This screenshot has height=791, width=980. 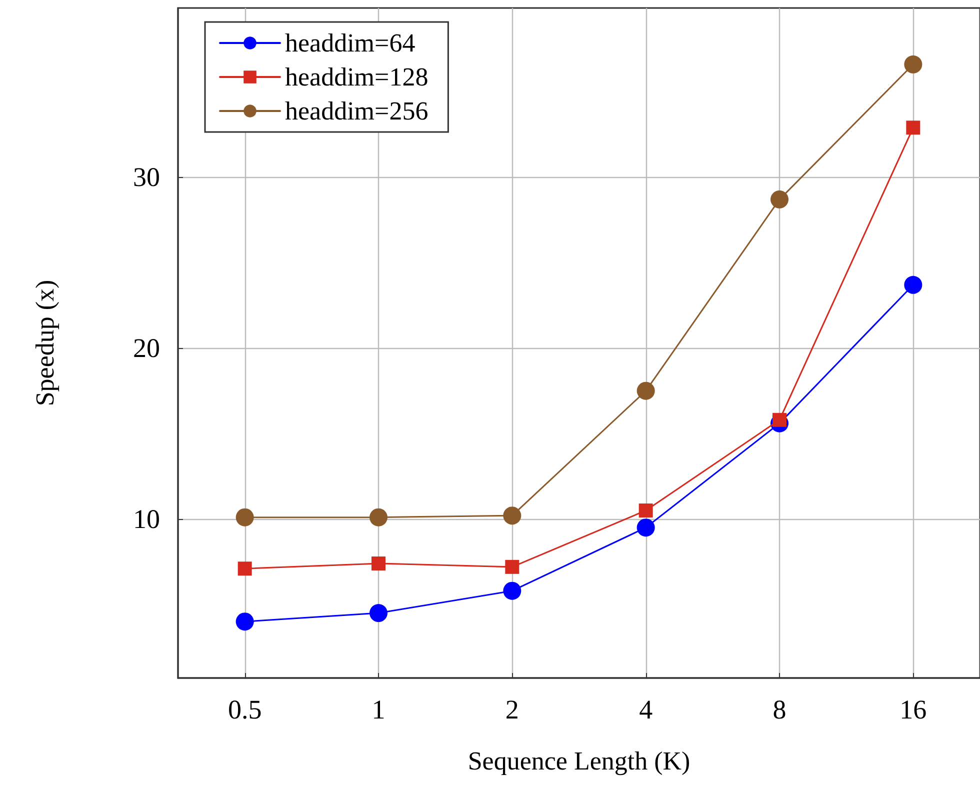 What do you see at coordinates (146, 177) in the screenshot?
I see `y-tick-label: 30` at bounding box center [146, 177].